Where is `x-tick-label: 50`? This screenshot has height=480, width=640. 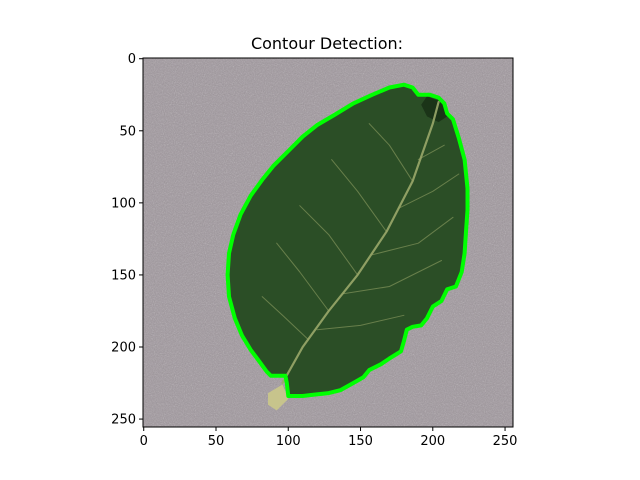 x-tick-label: 50 is located at coordinates (216, 441).